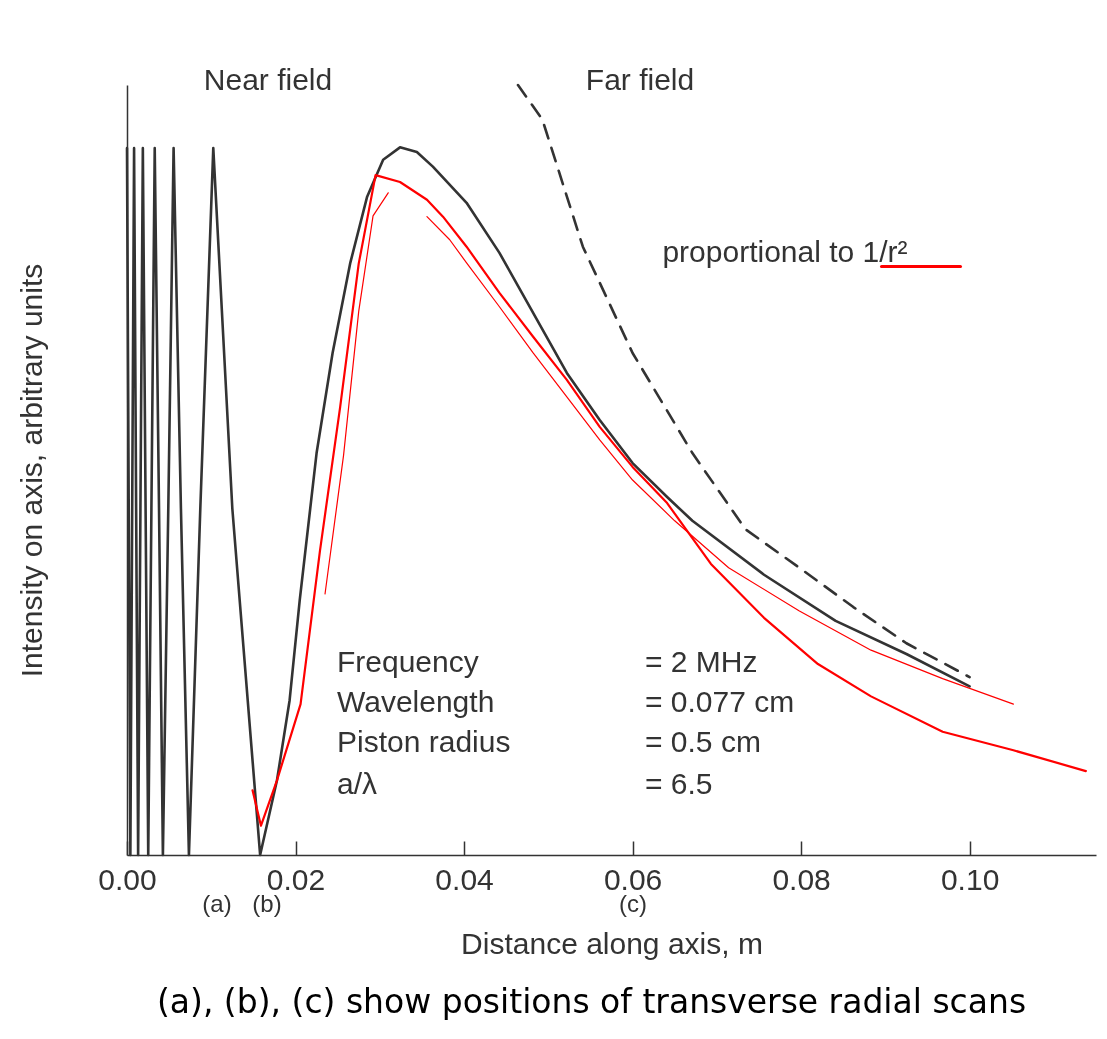  Describe the element at coordinates (679, 783) in the screenshot. I see `annotation: = 6.5` at that location.